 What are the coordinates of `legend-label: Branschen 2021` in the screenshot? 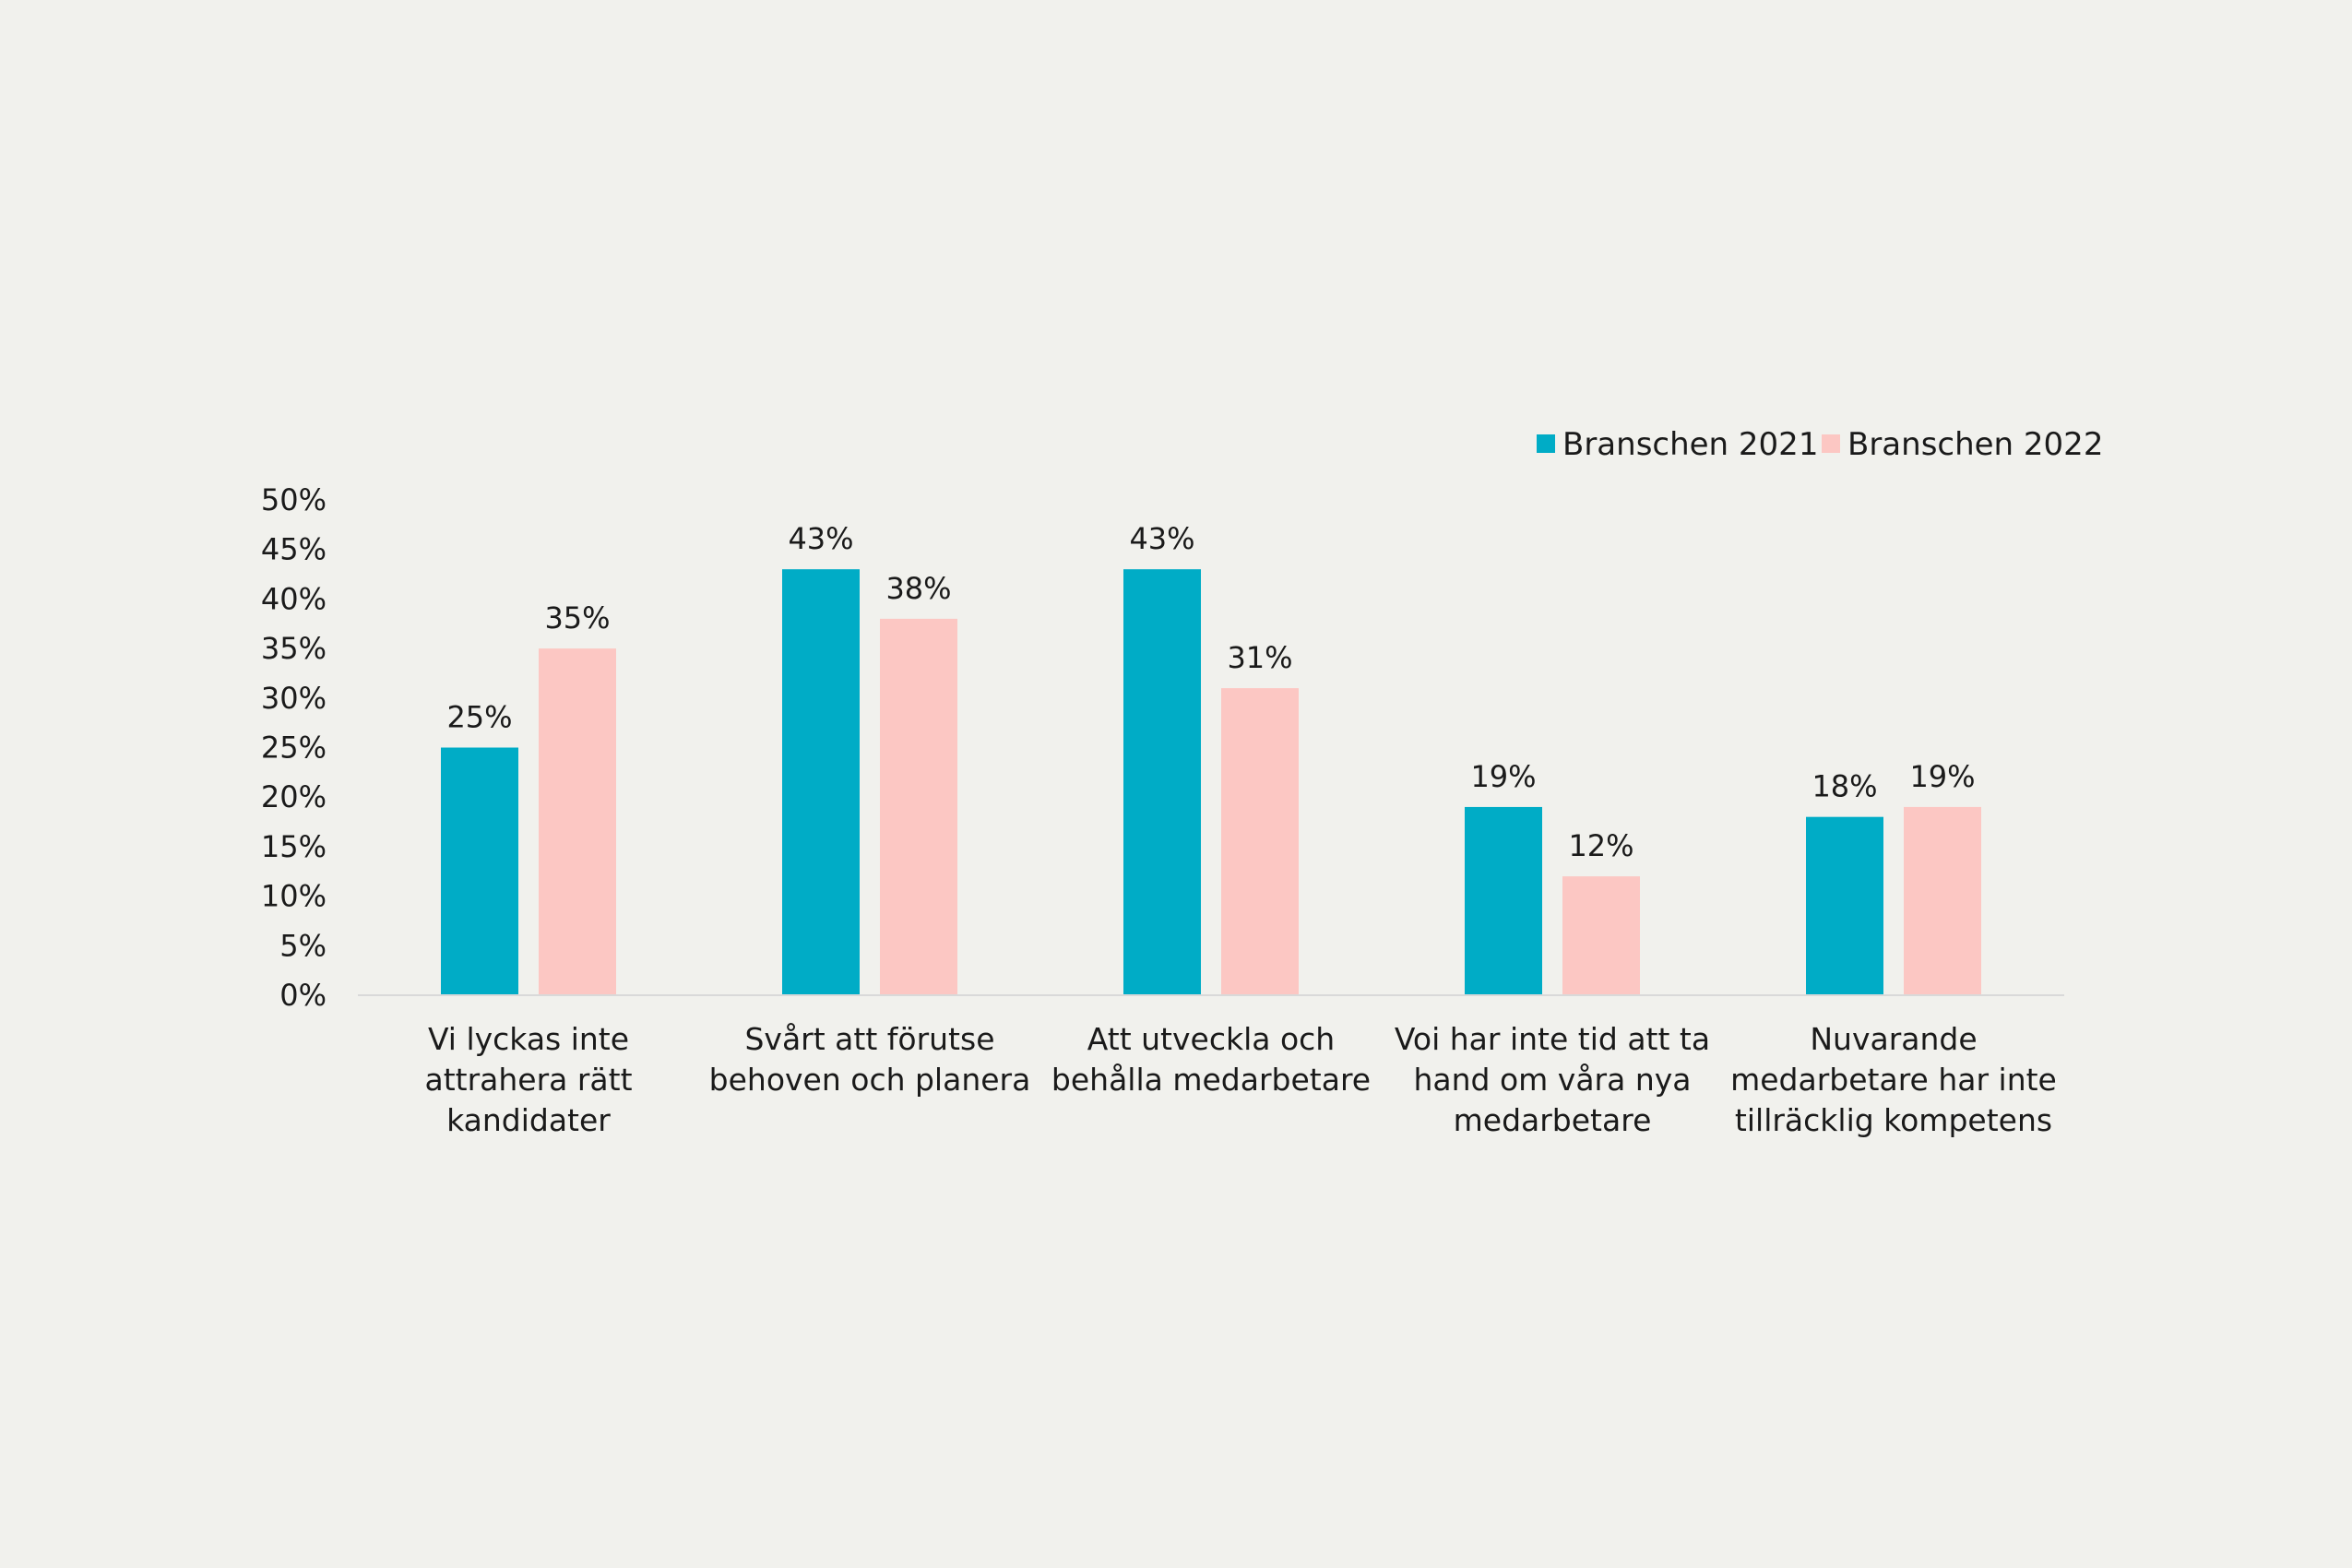 It's located at (1690, 444).